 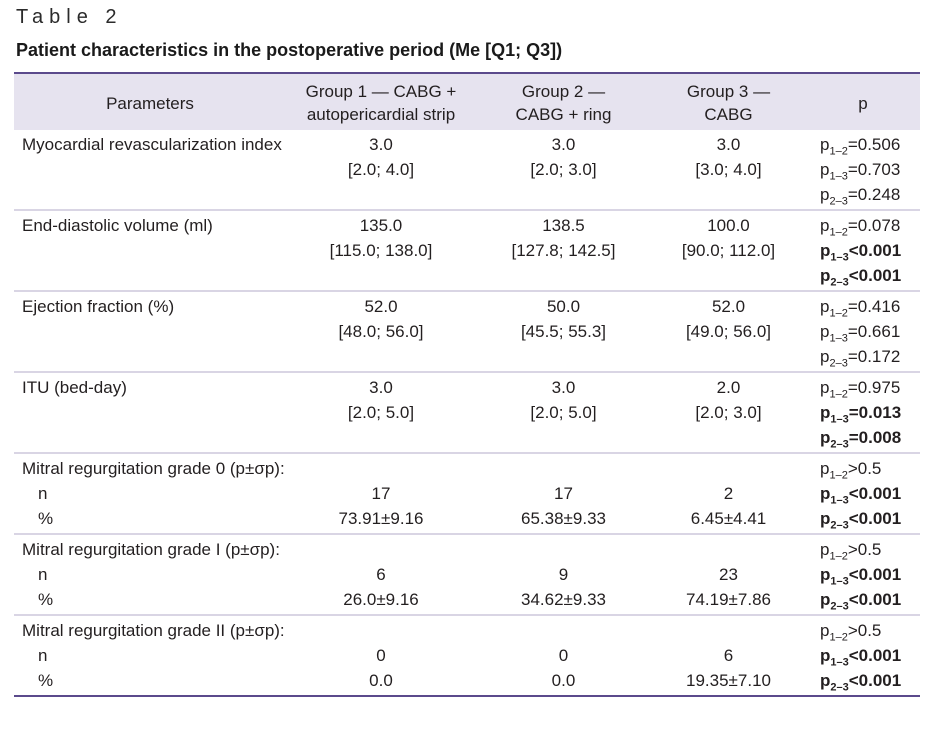 I want to click on cell-value: [2.0; 4.0], so click(x=381, y=169).